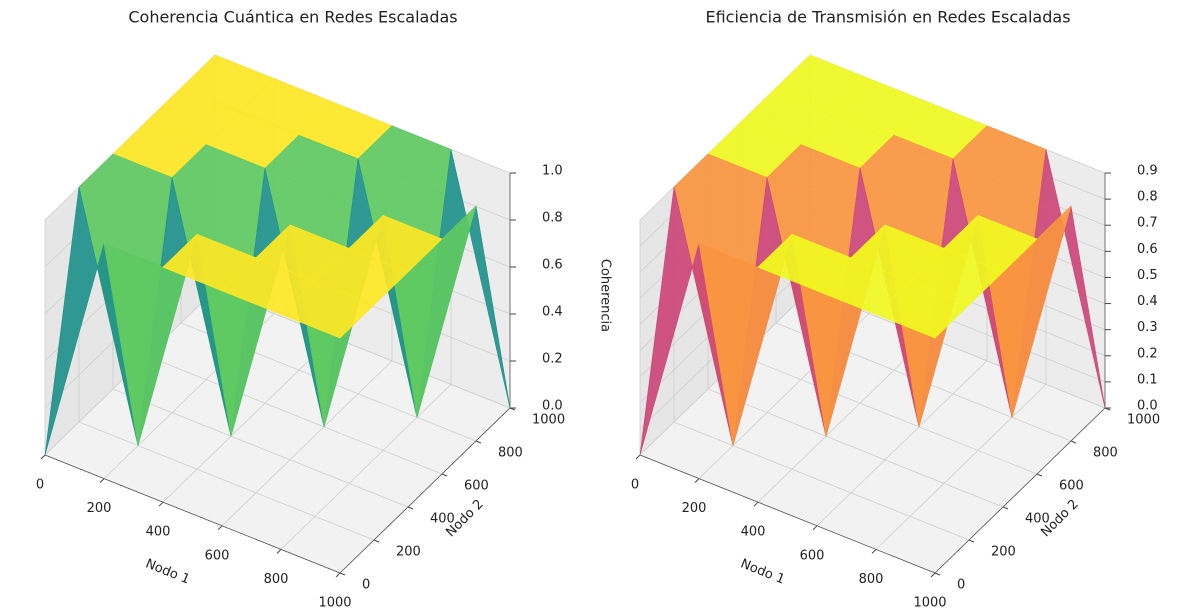 The image size is (1191, 609). Describe the element at coordinates (1147, 275) in the screenshot. I see `z-tick-label: 0.5` at that location.